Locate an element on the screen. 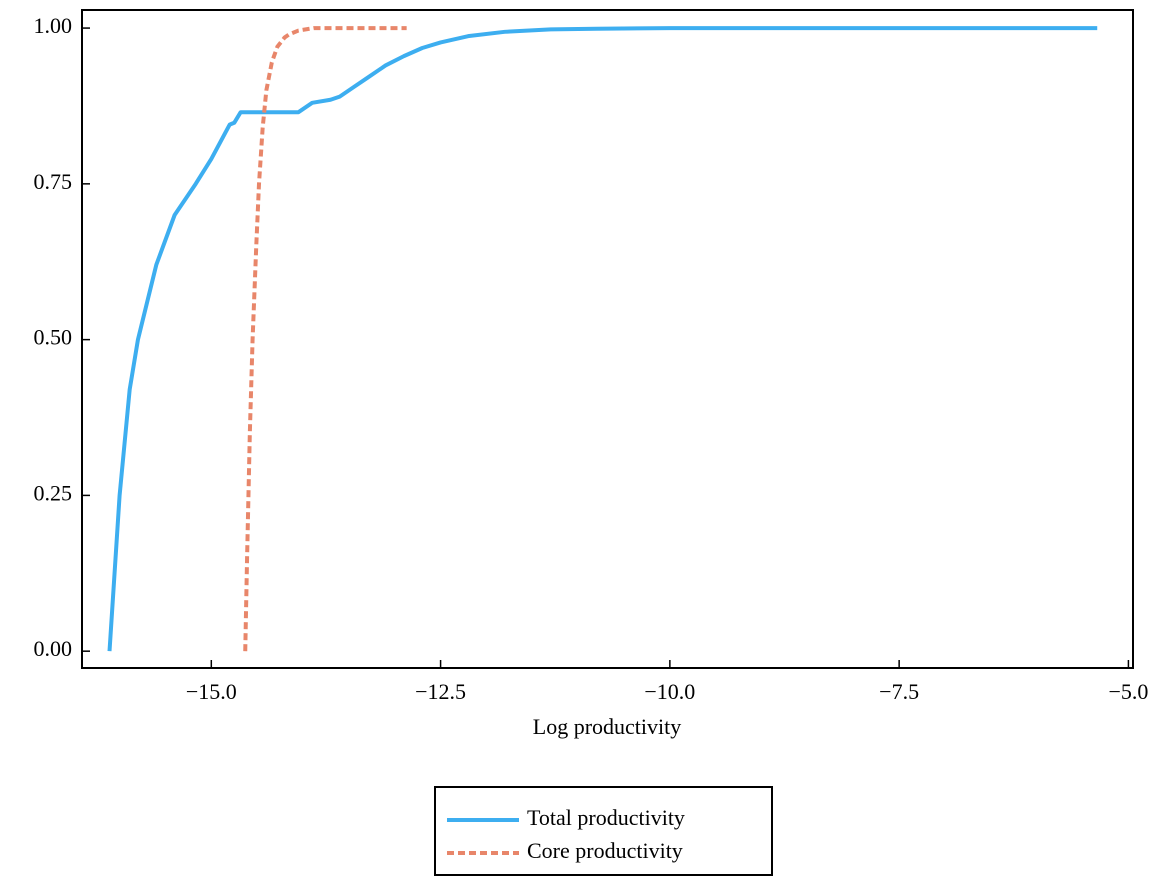 This screenshot has width=1159, height=879. x-tick-label: −7.5 is located at coordinates (899, 691).